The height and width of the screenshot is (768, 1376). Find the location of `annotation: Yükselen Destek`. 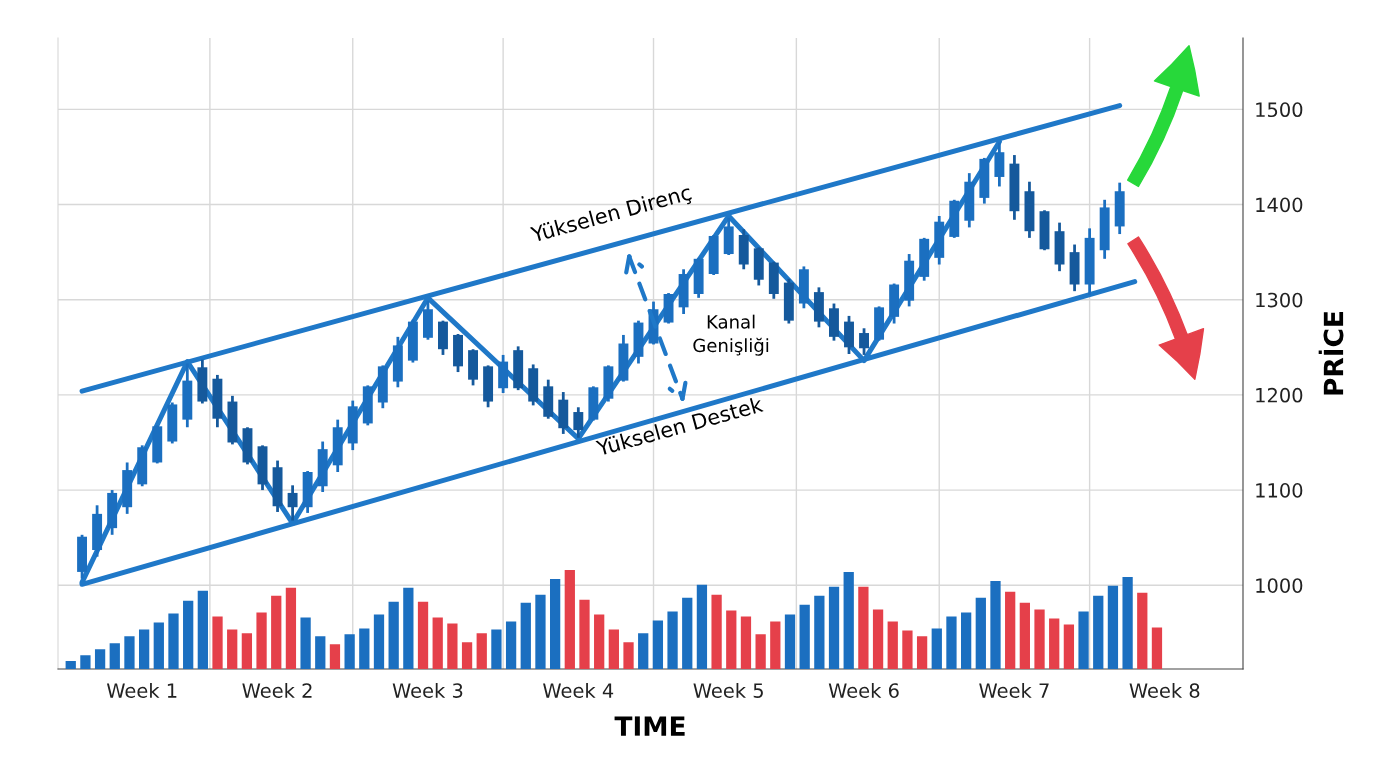

annotation: Yükselen Destek is located at coordinates (679, 426).